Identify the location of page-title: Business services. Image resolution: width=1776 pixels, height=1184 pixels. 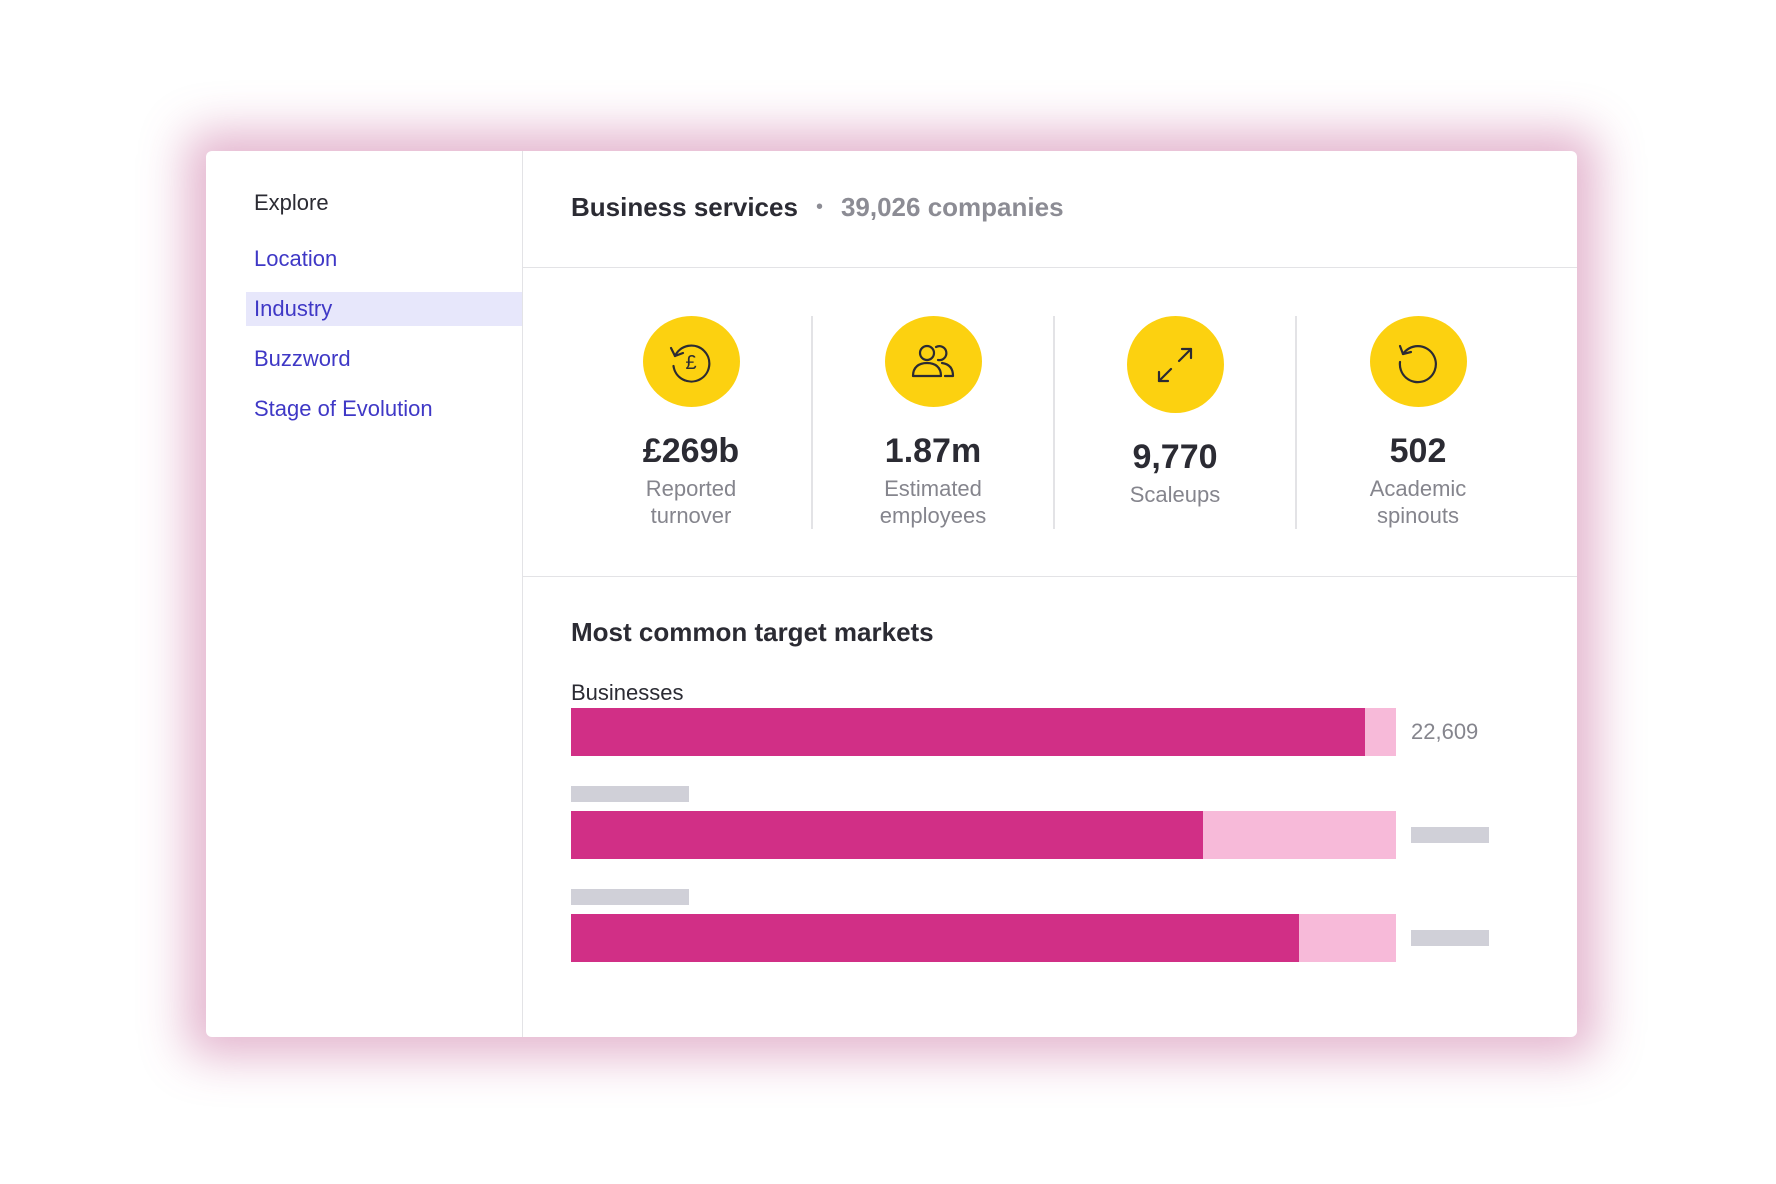
(684, 206).